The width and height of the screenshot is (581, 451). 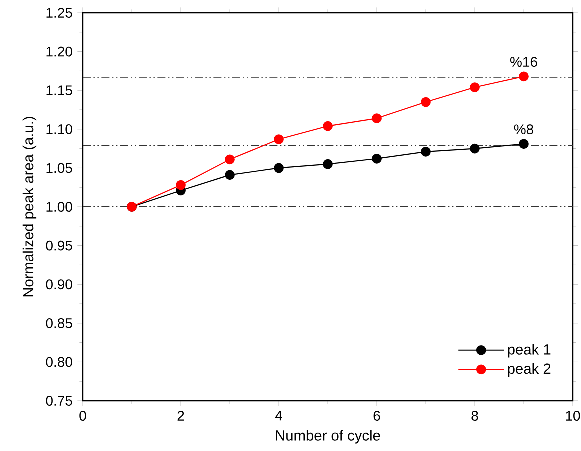 I want to click on y-tick-label: 1.20, so click(x=59, y=51).